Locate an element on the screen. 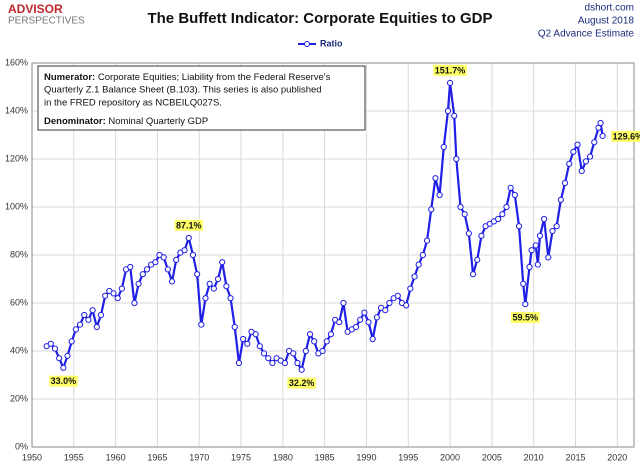 Image resolution: width=640 pixels, height=467 pixels. x-tick-label: 2020 is located at coordinates (617, 457).